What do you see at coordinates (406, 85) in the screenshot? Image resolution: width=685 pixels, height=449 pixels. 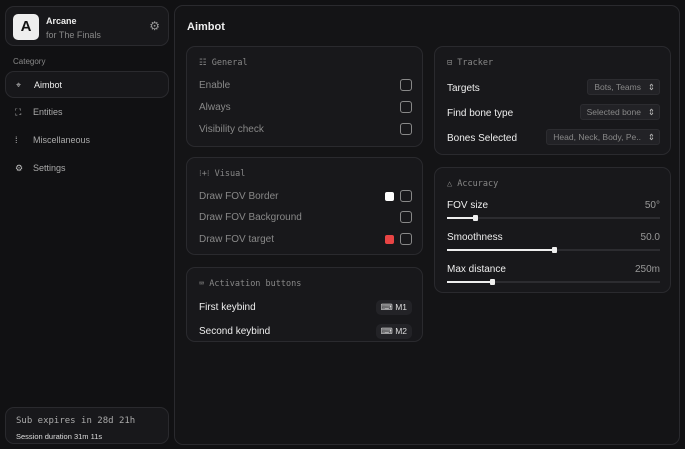 I see `enable-checkbox` at bounding box center [406, 85].